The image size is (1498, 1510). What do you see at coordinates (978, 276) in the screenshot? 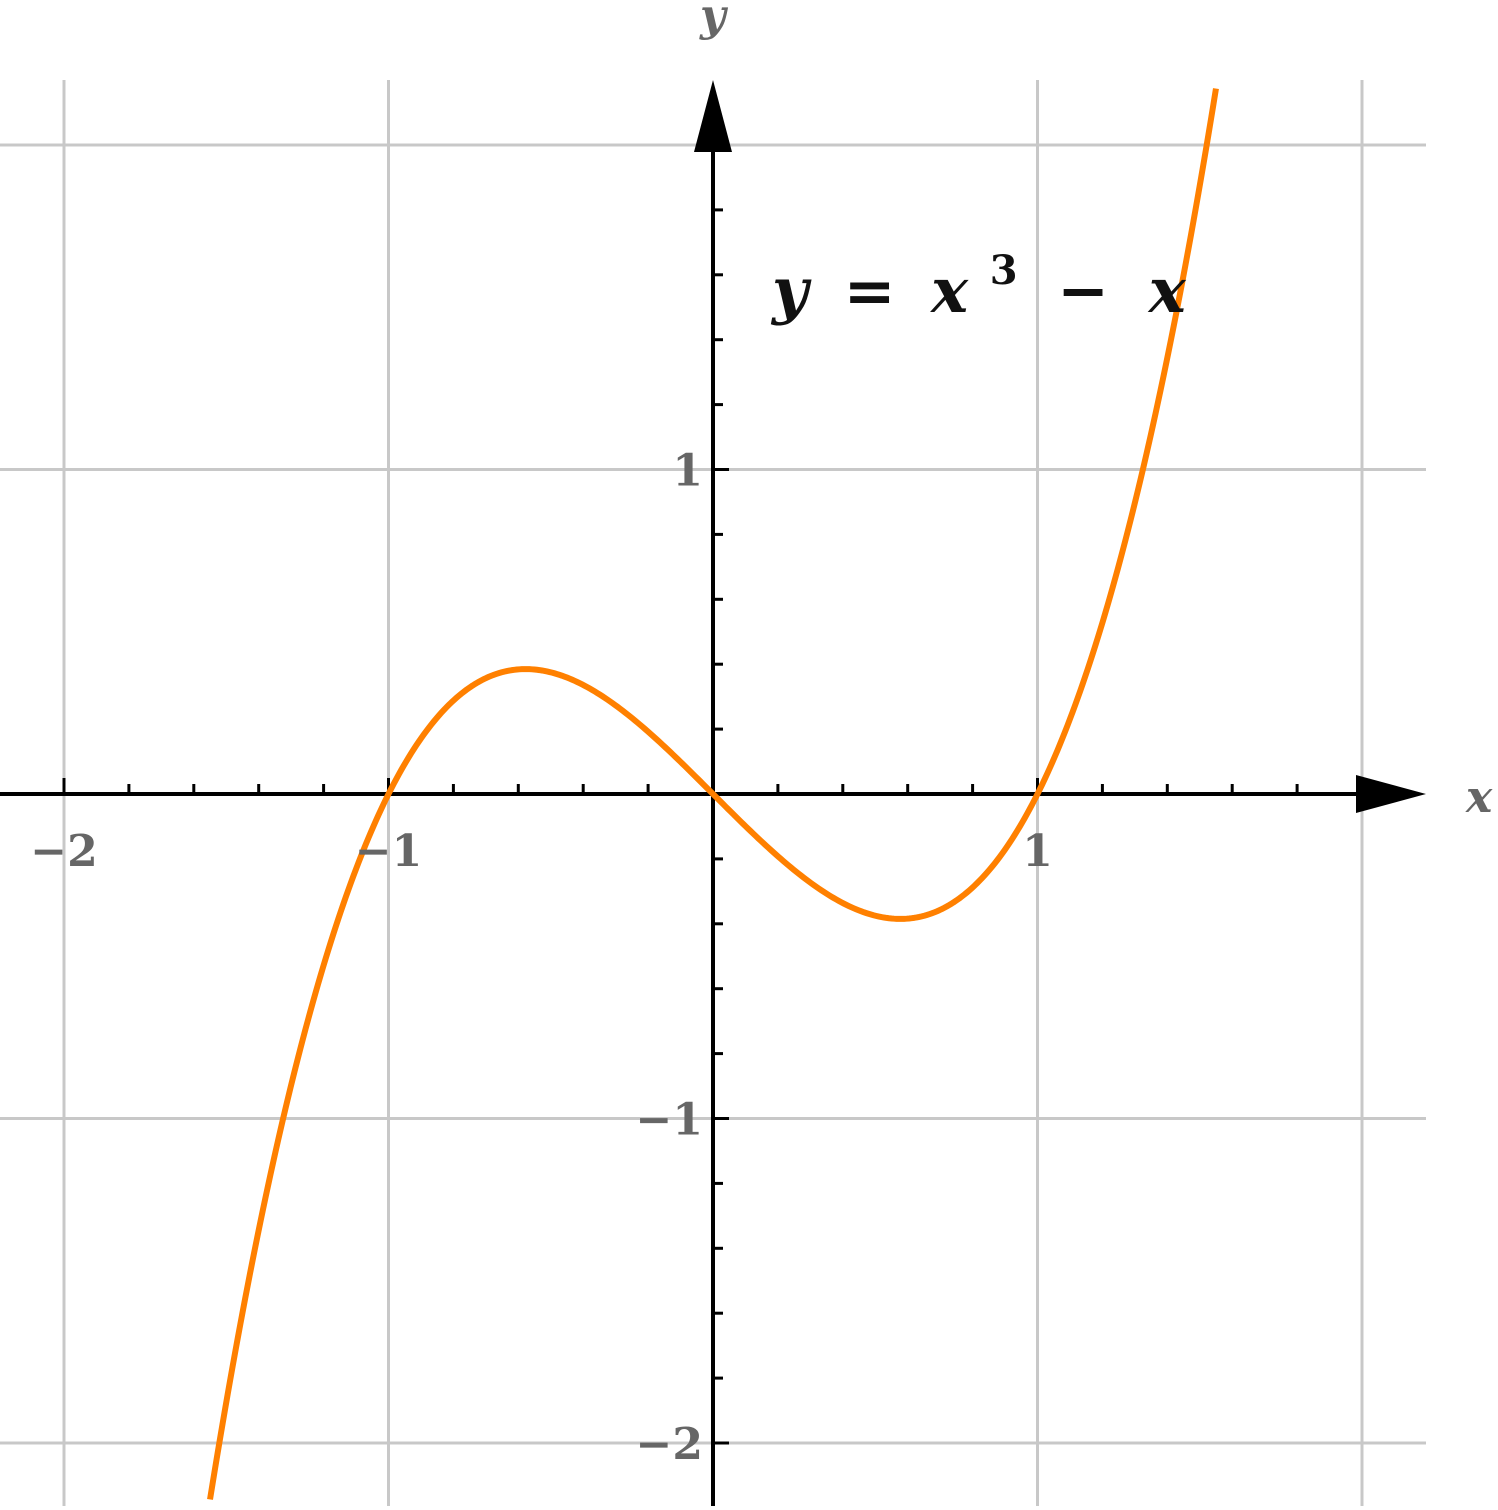
I see `function-annotation: y = x 3 − x` at bounding box center [978, 276].